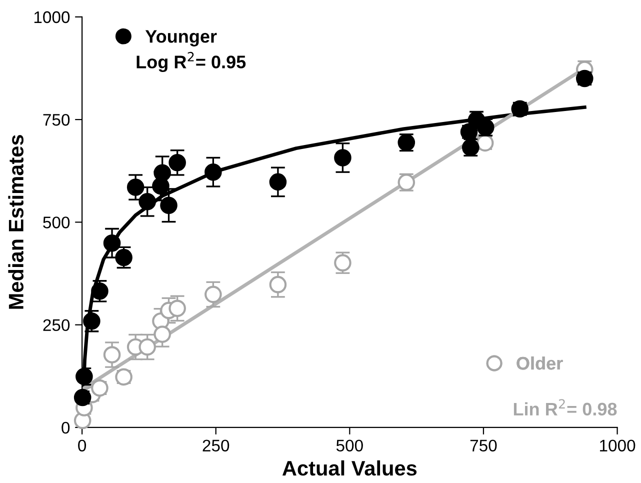  Describe the element at coordinates (539, 363) in the screenshot. I see `legend-label: Older` at that location.